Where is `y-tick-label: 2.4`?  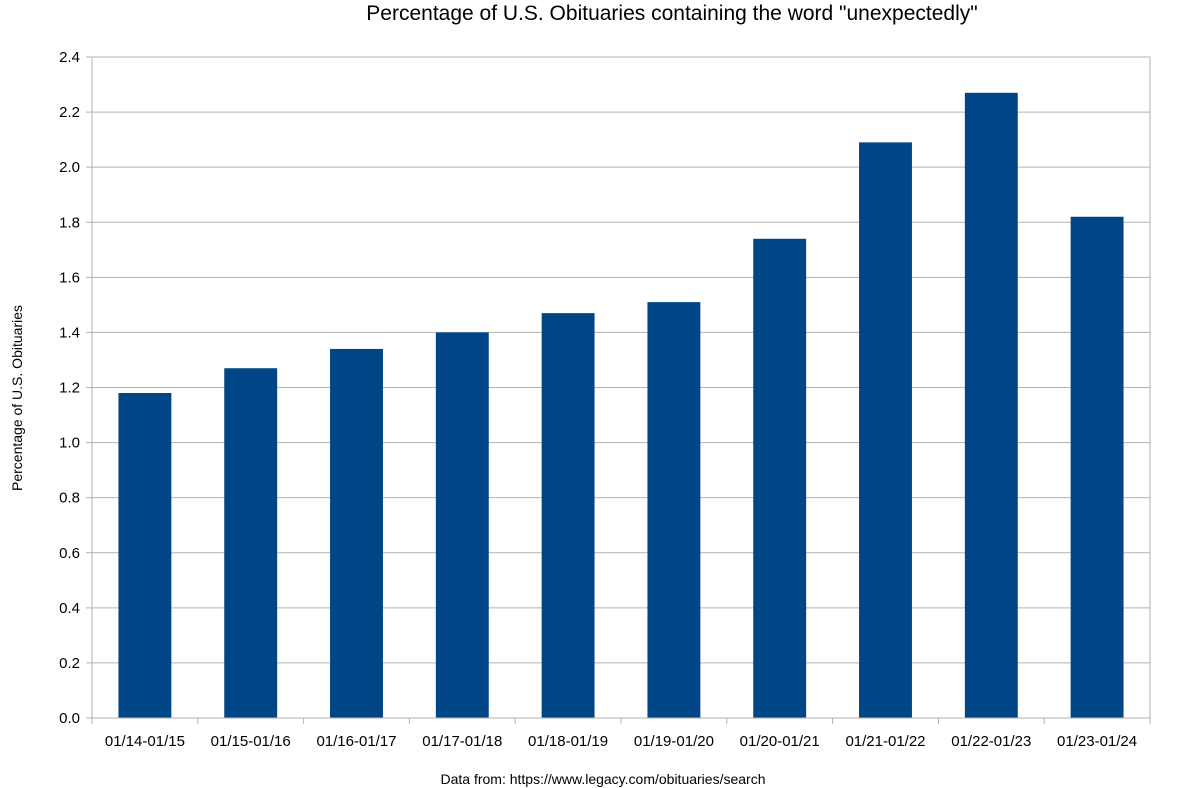
y-tick-label: 2.4 is located at coordinates (69, 57).